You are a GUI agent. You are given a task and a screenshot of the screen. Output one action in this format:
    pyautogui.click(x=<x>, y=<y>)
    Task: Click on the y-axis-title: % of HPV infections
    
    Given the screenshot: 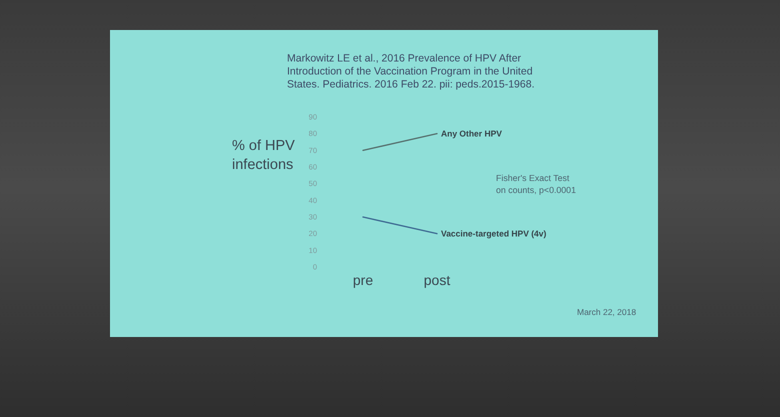 What is the action you would take?
    pyautogui.click(x=264, y=156)
    